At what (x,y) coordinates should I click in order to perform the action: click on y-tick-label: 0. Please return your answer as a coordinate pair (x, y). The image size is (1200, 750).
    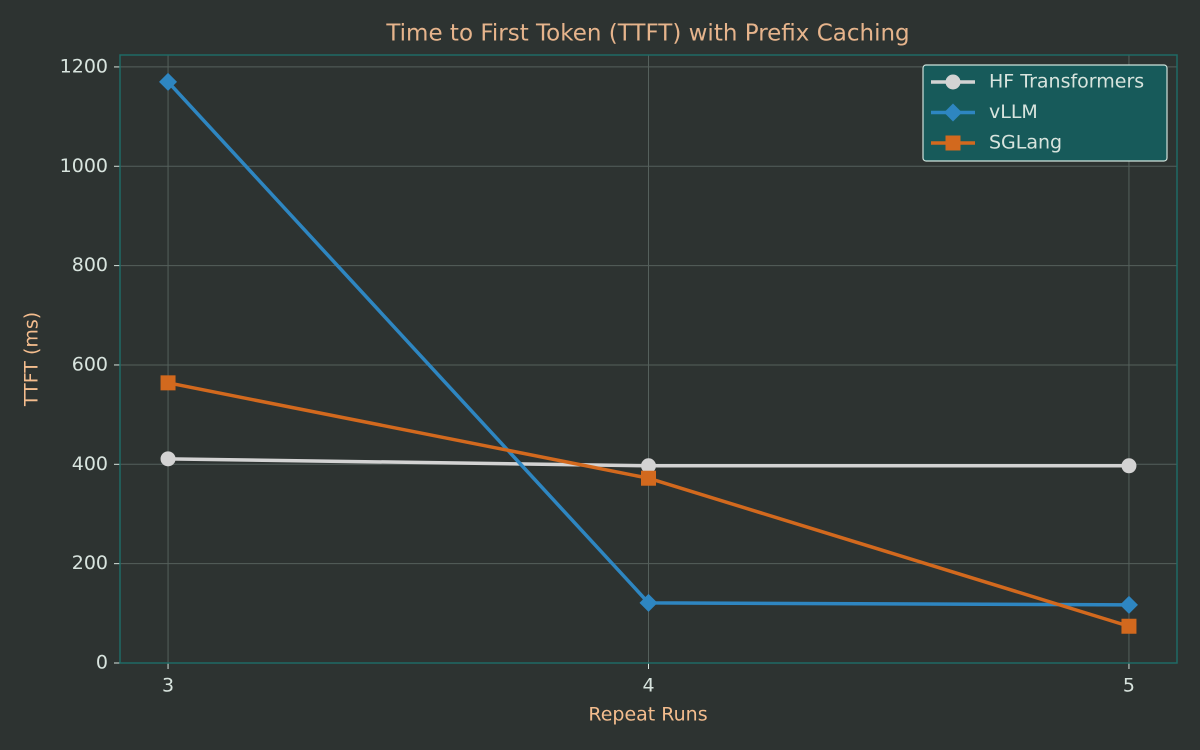
    Looking at the image, I should click on (102, 663).